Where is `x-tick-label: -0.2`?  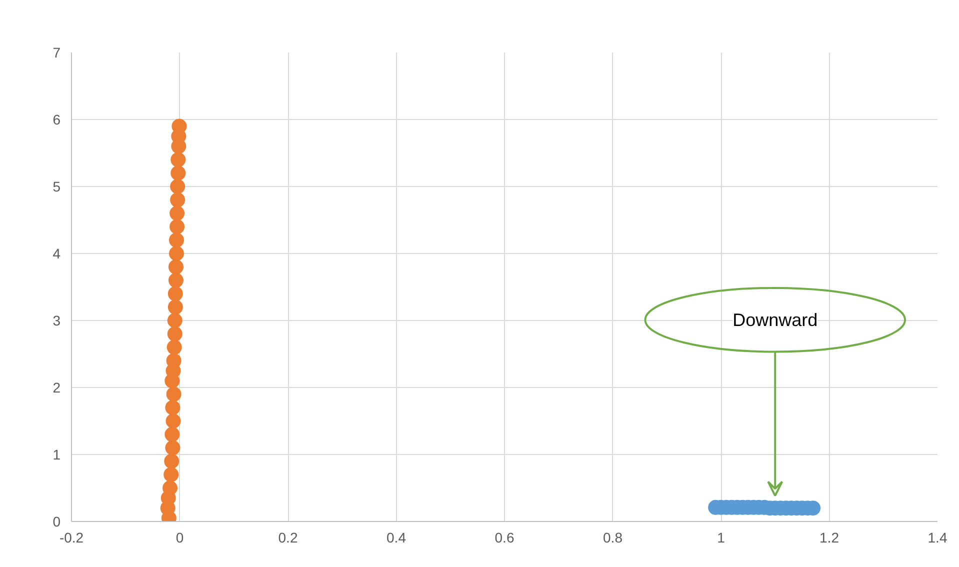 x-tick-label: -0.2 is located at coordinates (71, 538).